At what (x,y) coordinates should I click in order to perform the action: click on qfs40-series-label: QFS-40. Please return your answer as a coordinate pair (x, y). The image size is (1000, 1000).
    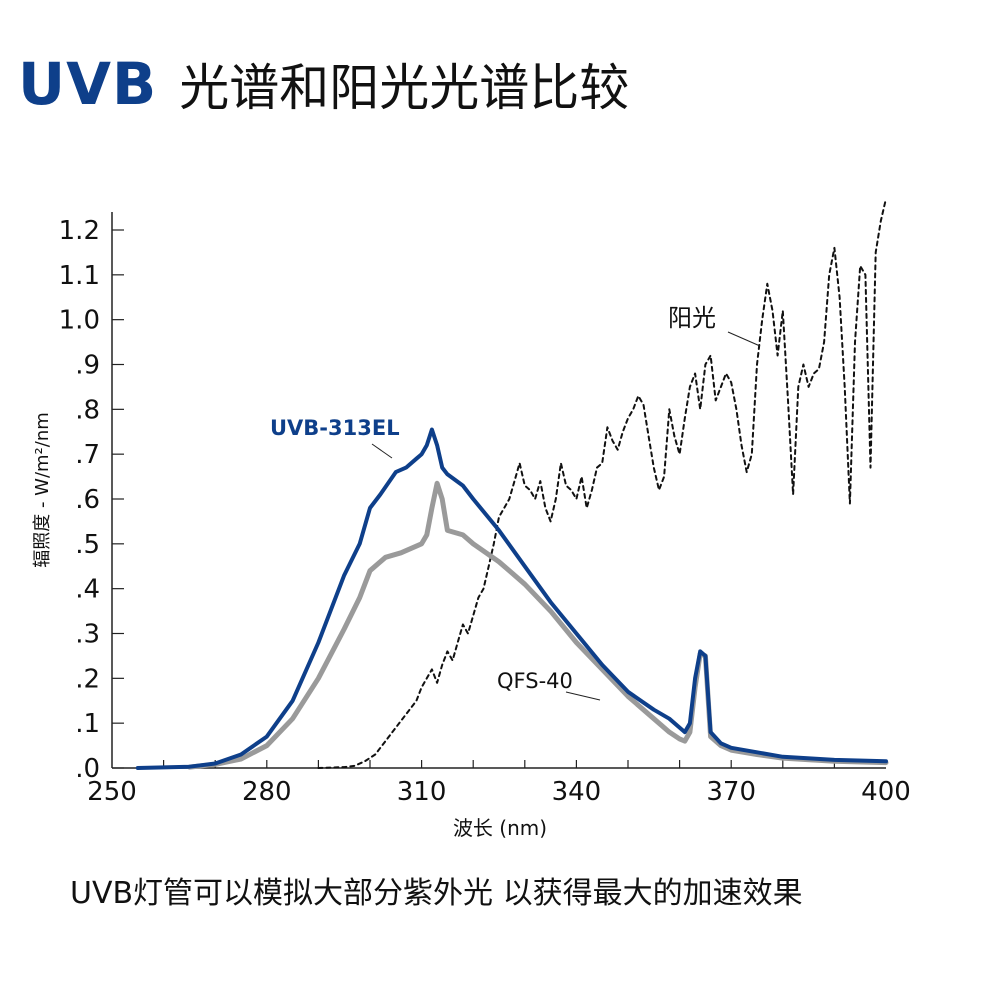
    Looking at the image, I should click on (535, 681).